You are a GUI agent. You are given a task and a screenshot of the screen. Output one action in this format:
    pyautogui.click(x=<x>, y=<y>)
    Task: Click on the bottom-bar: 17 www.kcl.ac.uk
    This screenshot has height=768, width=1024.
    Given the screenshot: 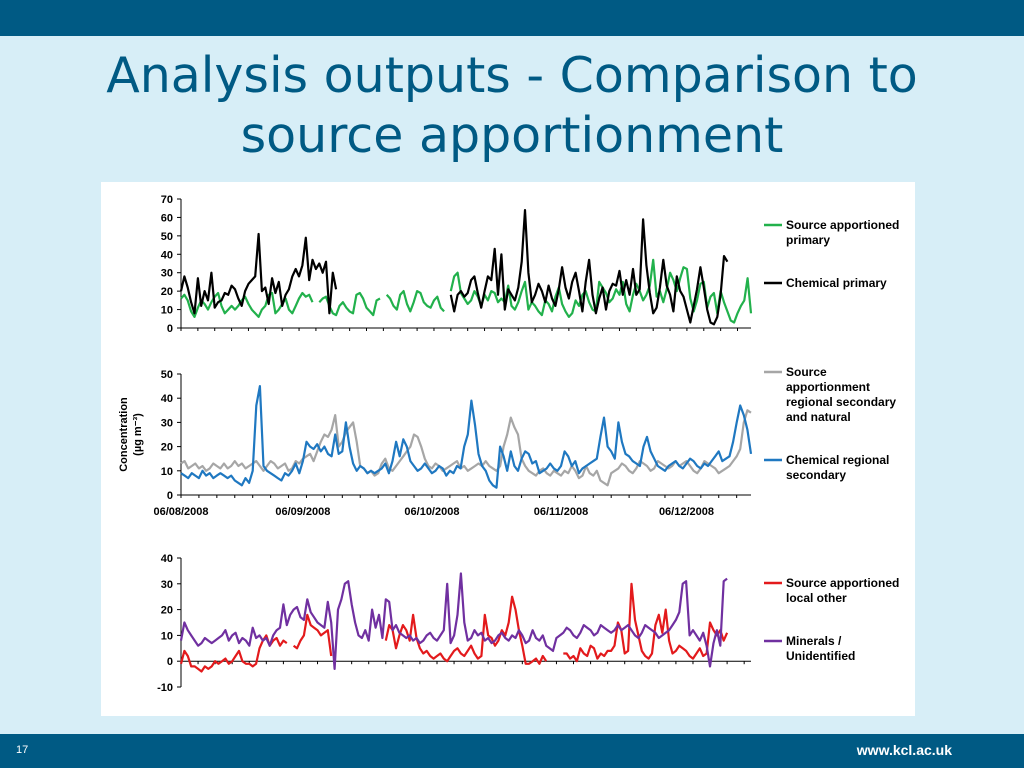 What is the action you would take?
    pyautogui.click(x=512, y=751)
    